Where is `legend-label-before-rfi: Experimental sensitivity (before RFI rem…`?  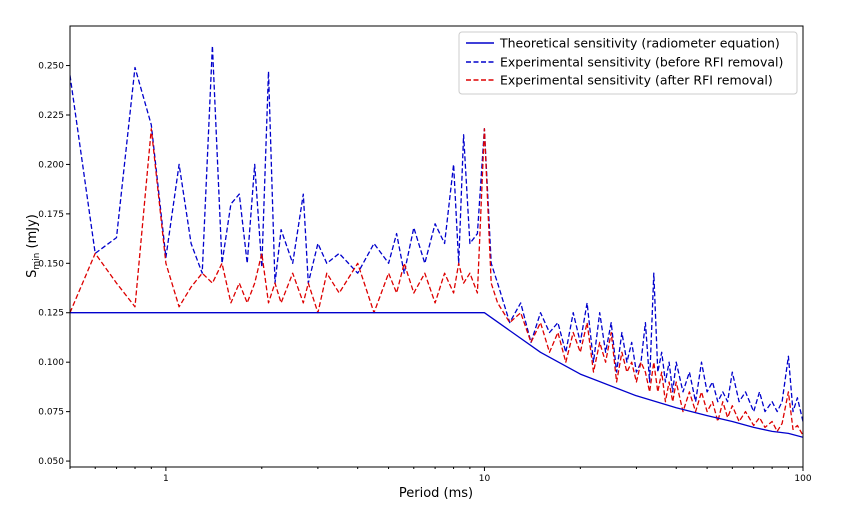 legend-label-before-rfi: Experimental sensitivity (before RFI rem… is located at coordinates (641, 62).